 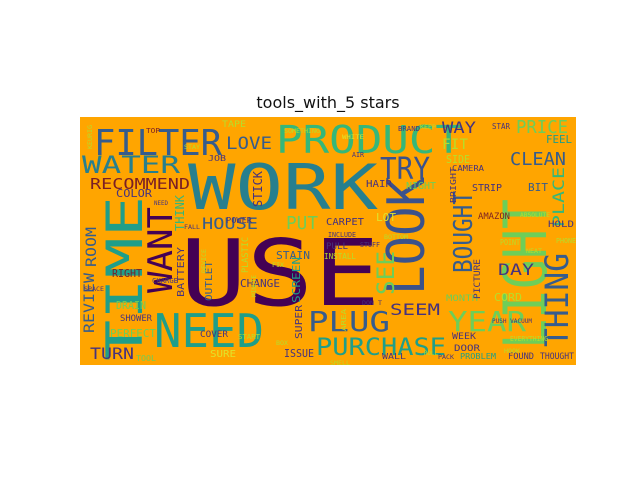 What do you see at coordinates (386, 273) in the screenshot?
I see `word-see: SEE` at bounding box center [386, 273].